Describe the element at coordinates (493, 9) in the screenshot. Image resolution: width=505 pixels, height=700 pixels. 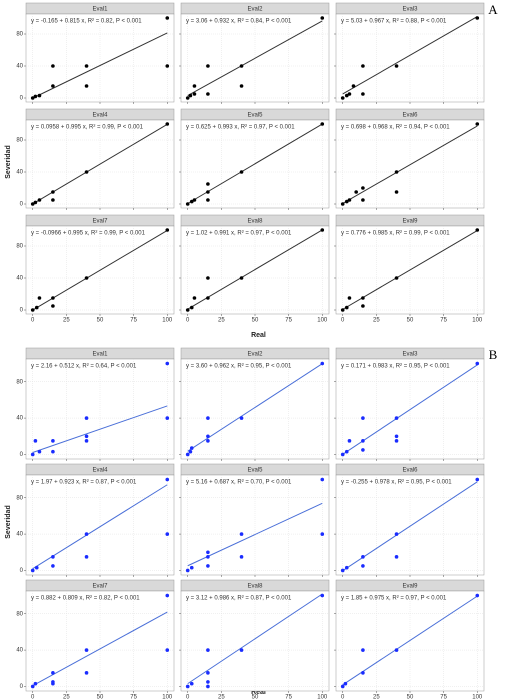
I see `panel-letter: A` at that location.